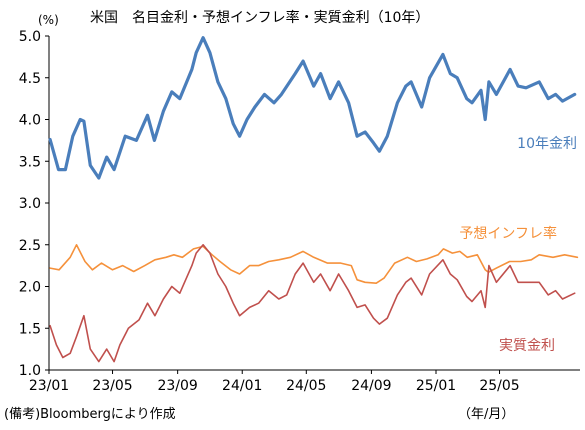  Describe the element at coordinates (527, 346) in the screenshot. I see `series-label-2: 実質金利` at that location.